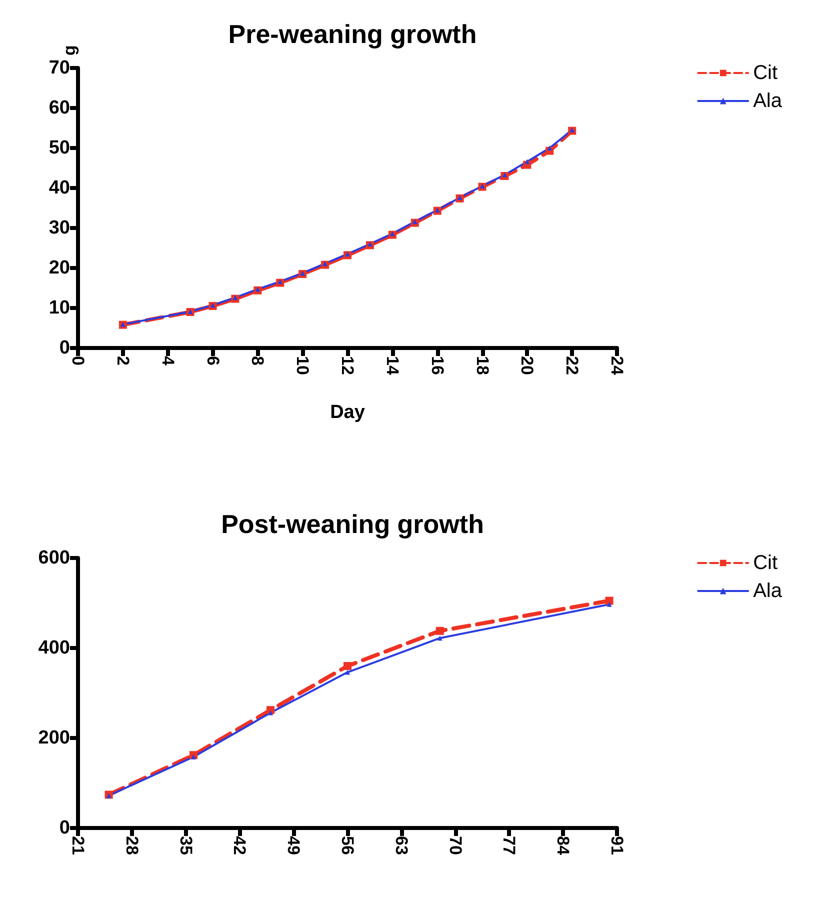  Describe the element at coordinates (347, 845) in the screenshot. I see `x-tick-label: 56` at that location.